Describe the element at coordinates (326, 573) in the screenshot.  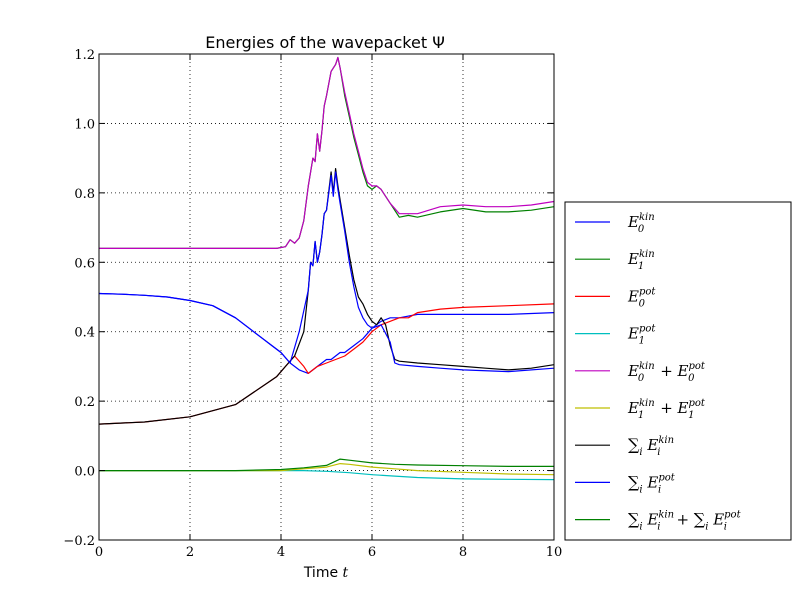
I see `x-axis-label: Time t` at that location.